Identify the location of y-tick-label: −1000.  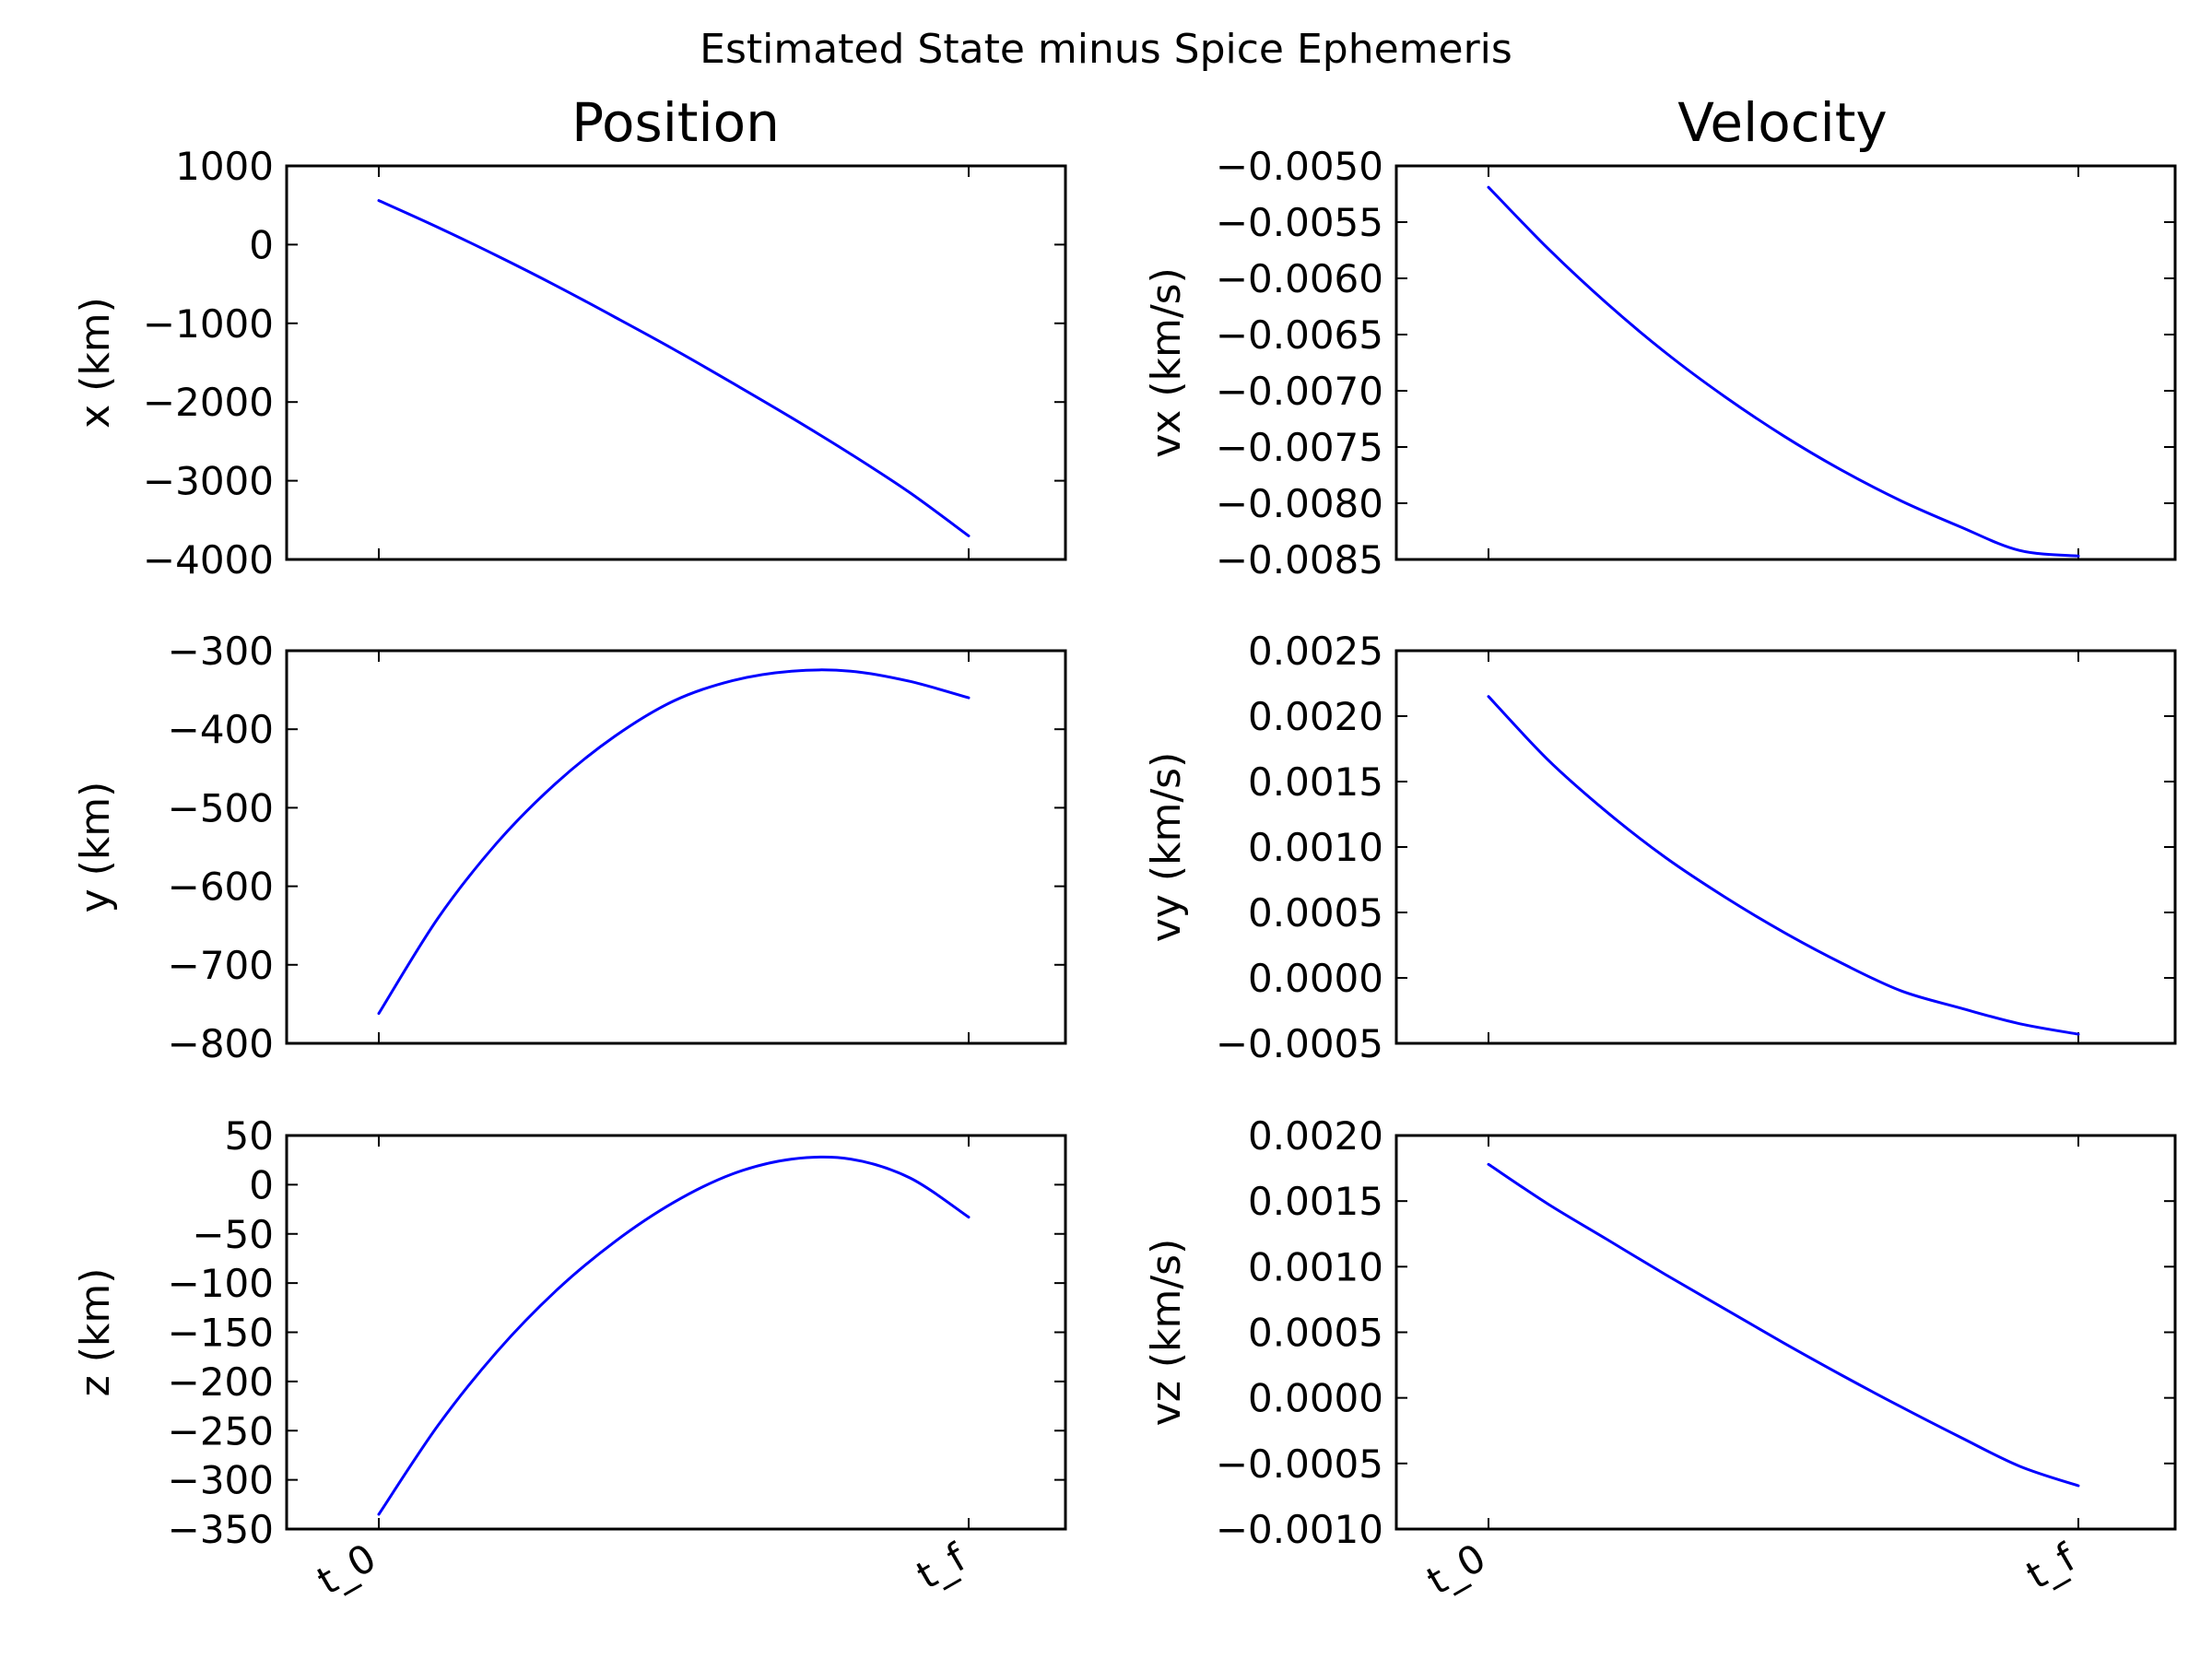
(208, 324).